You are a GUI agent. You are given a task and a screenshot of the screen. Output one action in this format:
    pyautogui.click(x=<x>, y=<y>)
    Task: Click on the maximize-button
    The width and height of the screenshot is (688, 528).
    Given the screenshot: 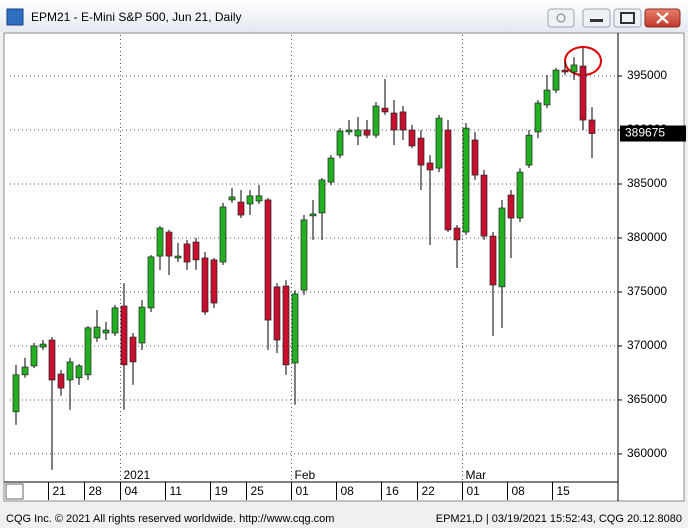 What is the action you would take?
    pyautogui.click(x=627, y=18)
    